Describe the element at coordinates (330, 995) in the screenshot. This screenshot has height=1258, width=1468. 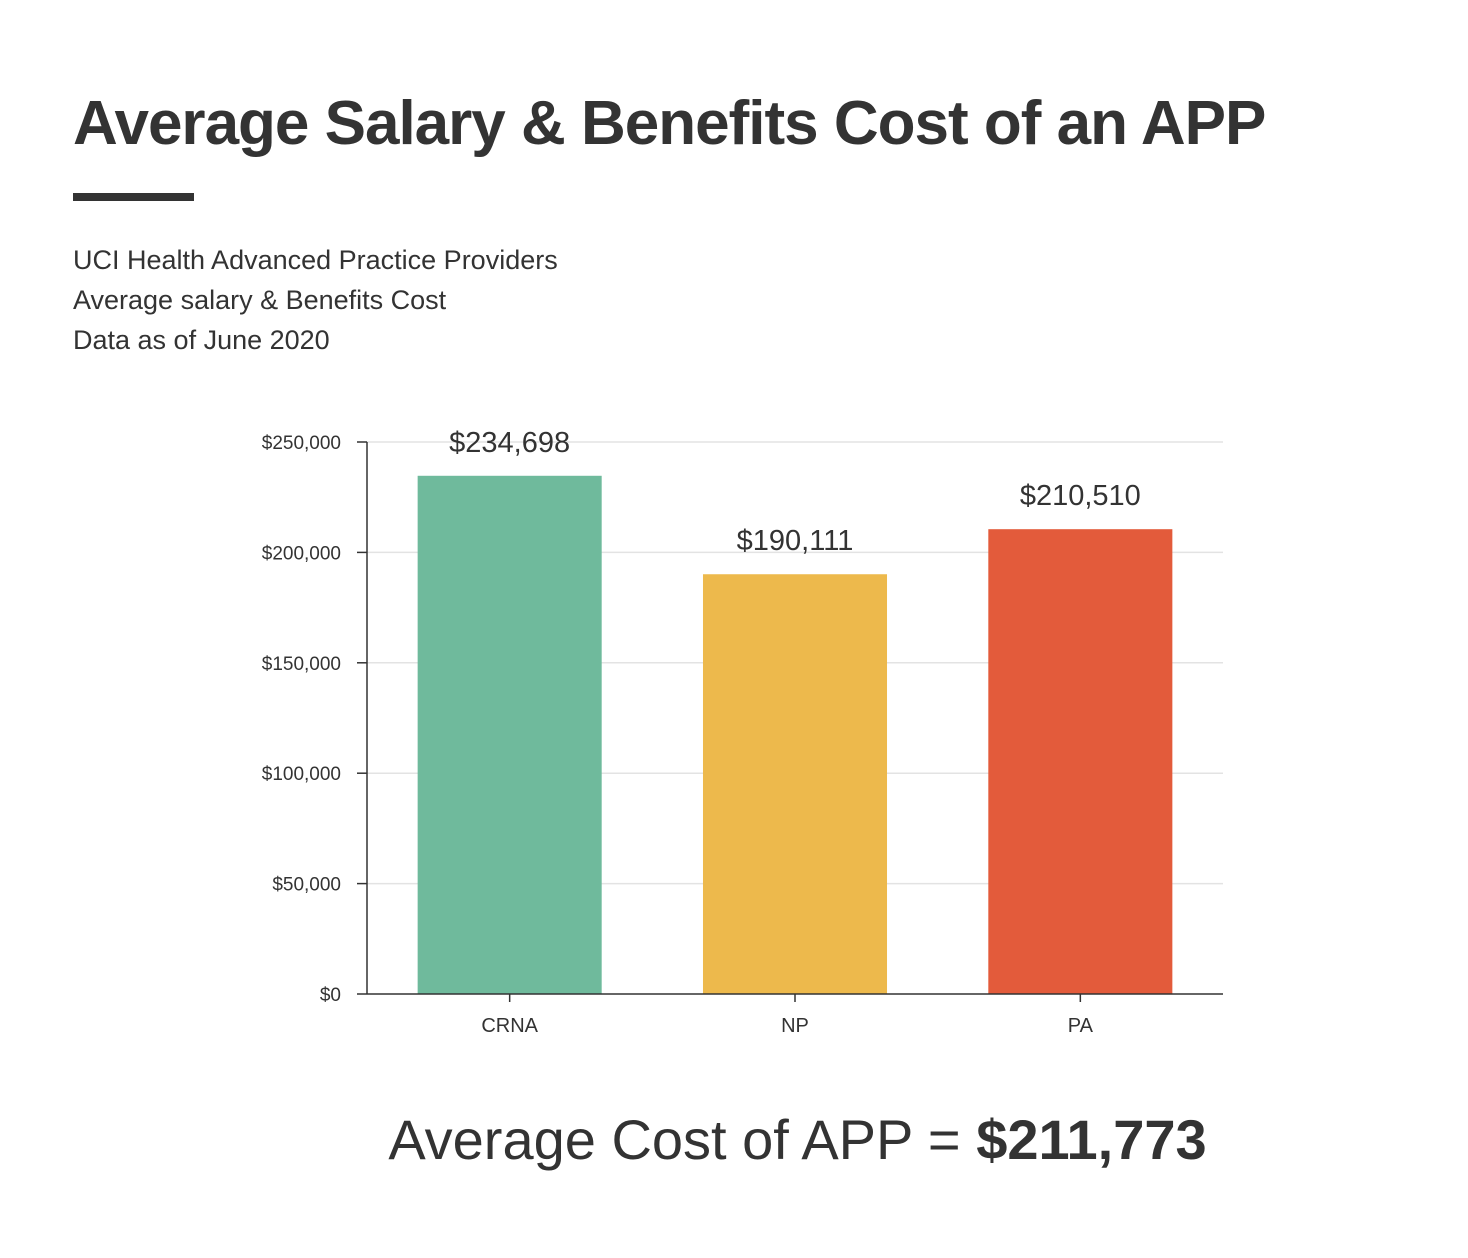
I see `y-tick-label: $0` at that location.